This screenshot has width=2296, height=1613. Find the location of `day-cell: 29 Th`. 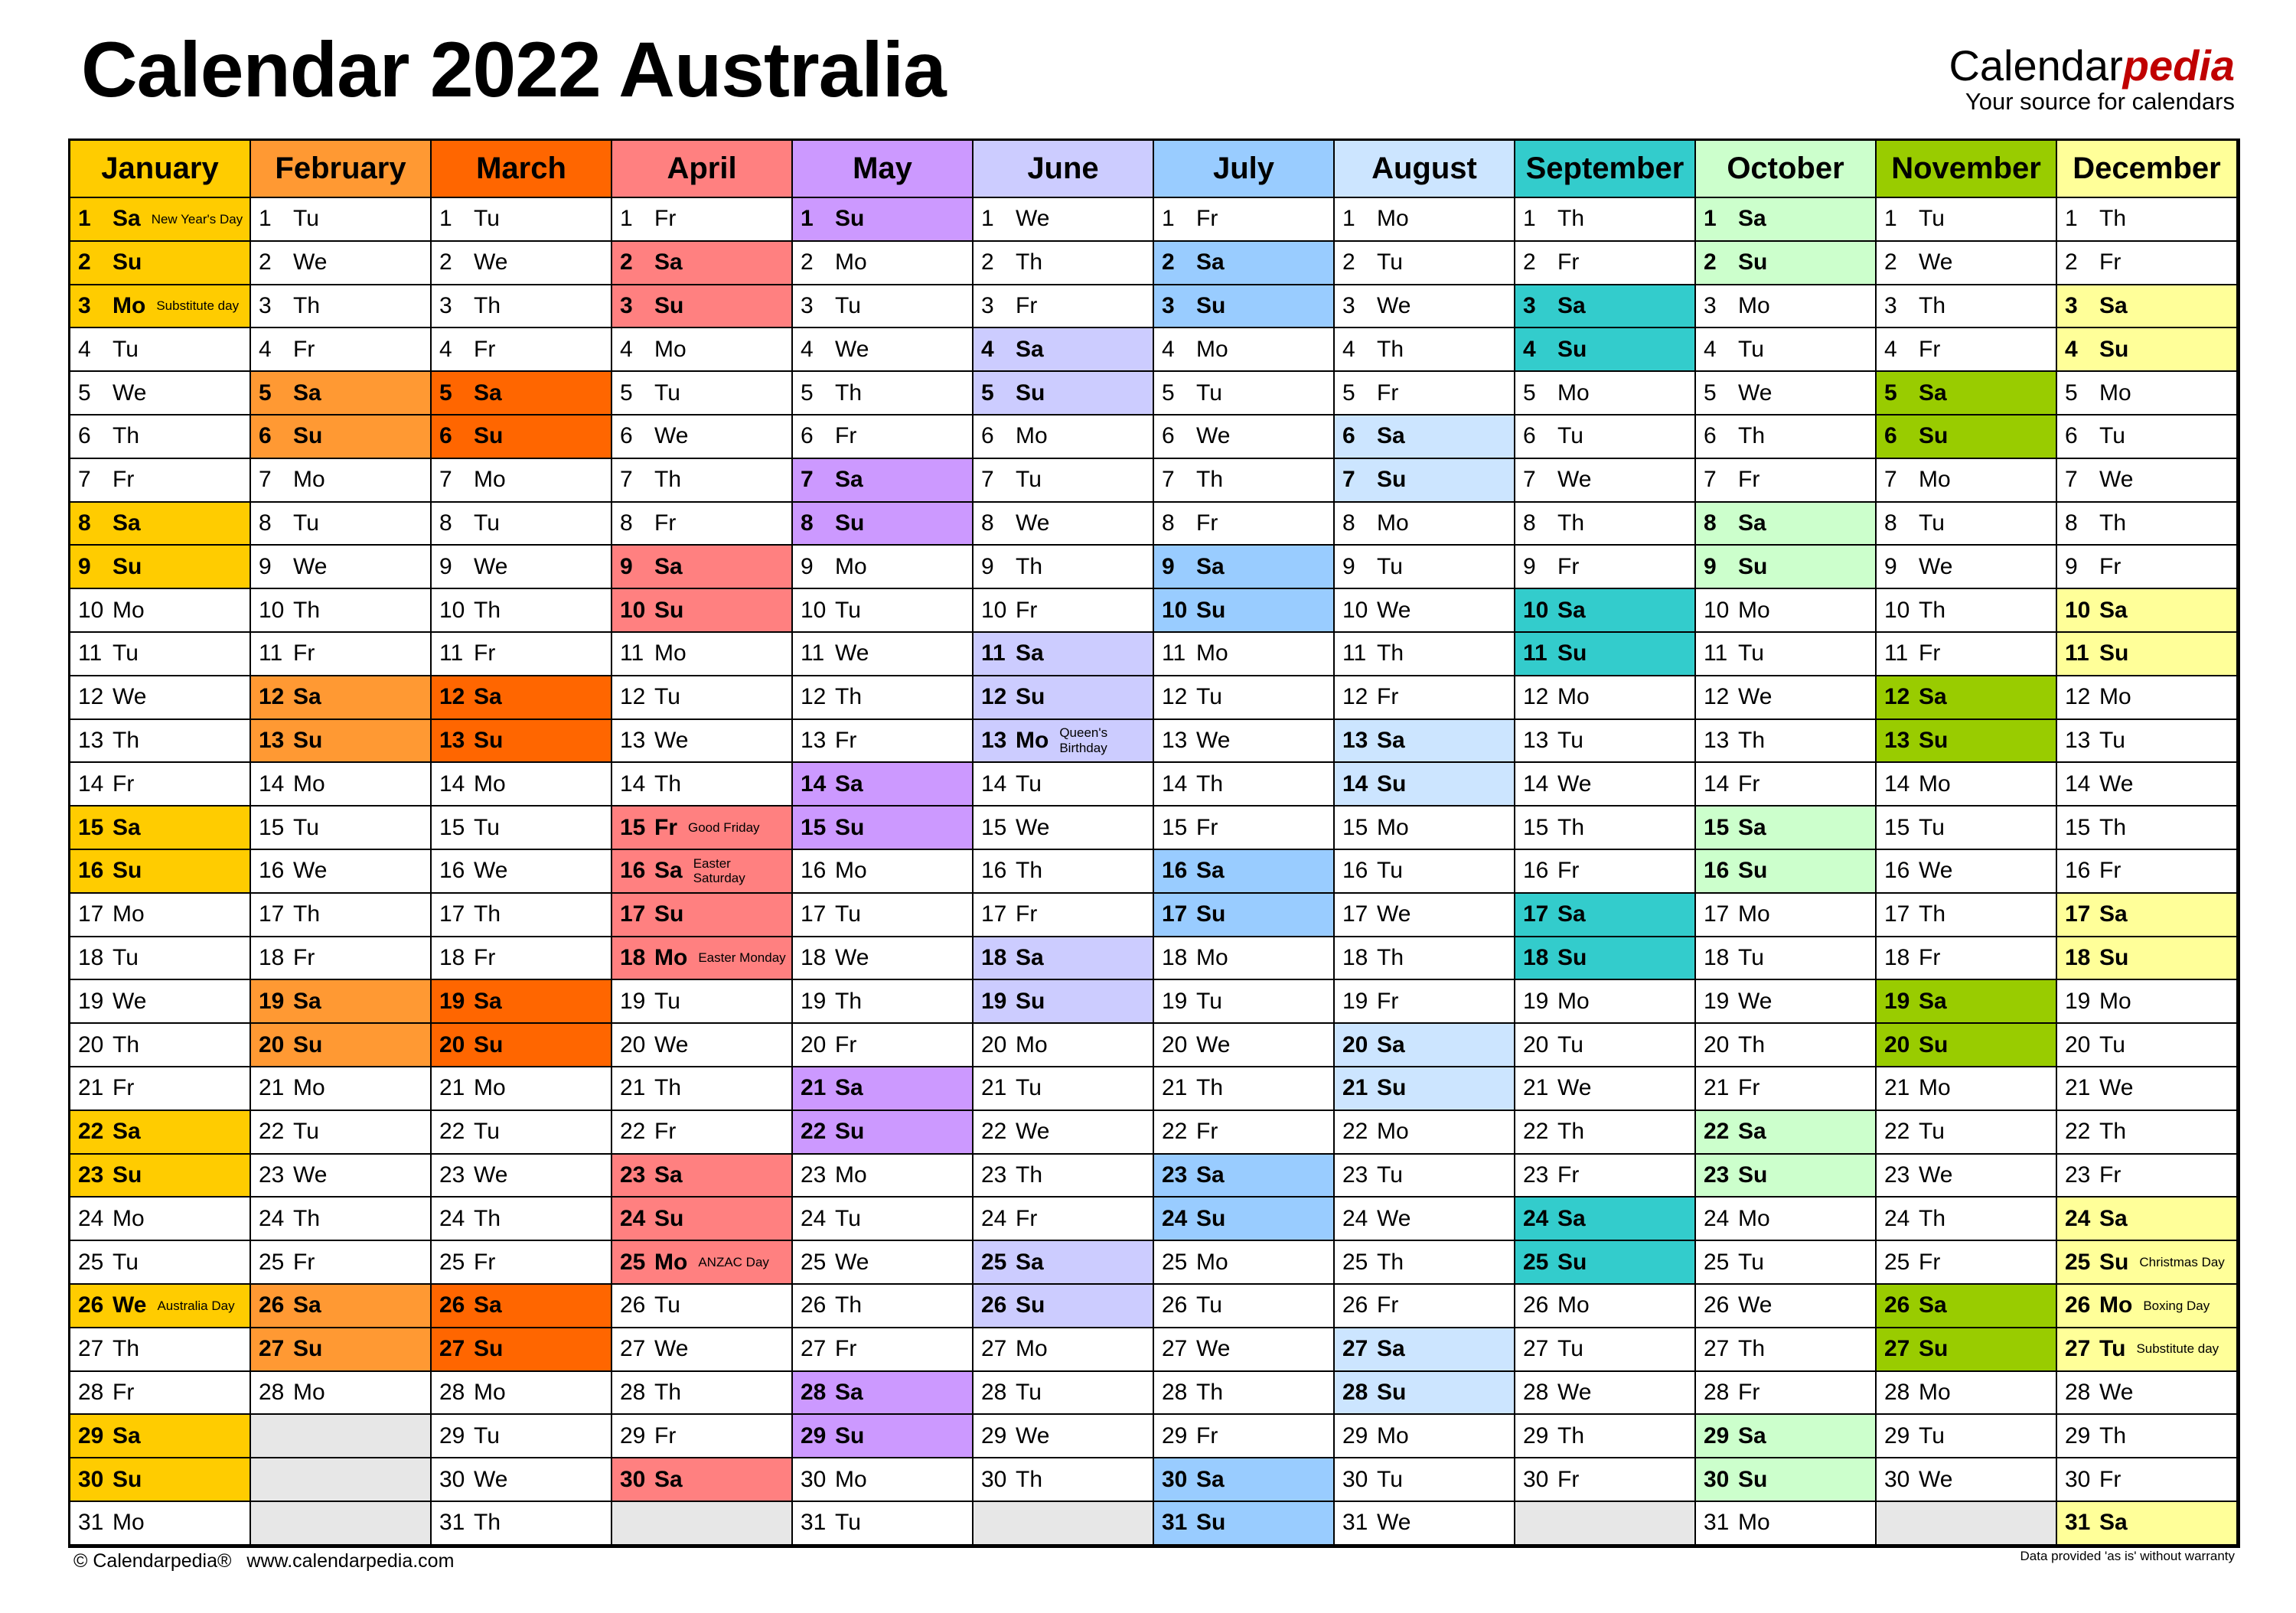

day-cell: 29 Th is located at coordinates (1605, 1437).